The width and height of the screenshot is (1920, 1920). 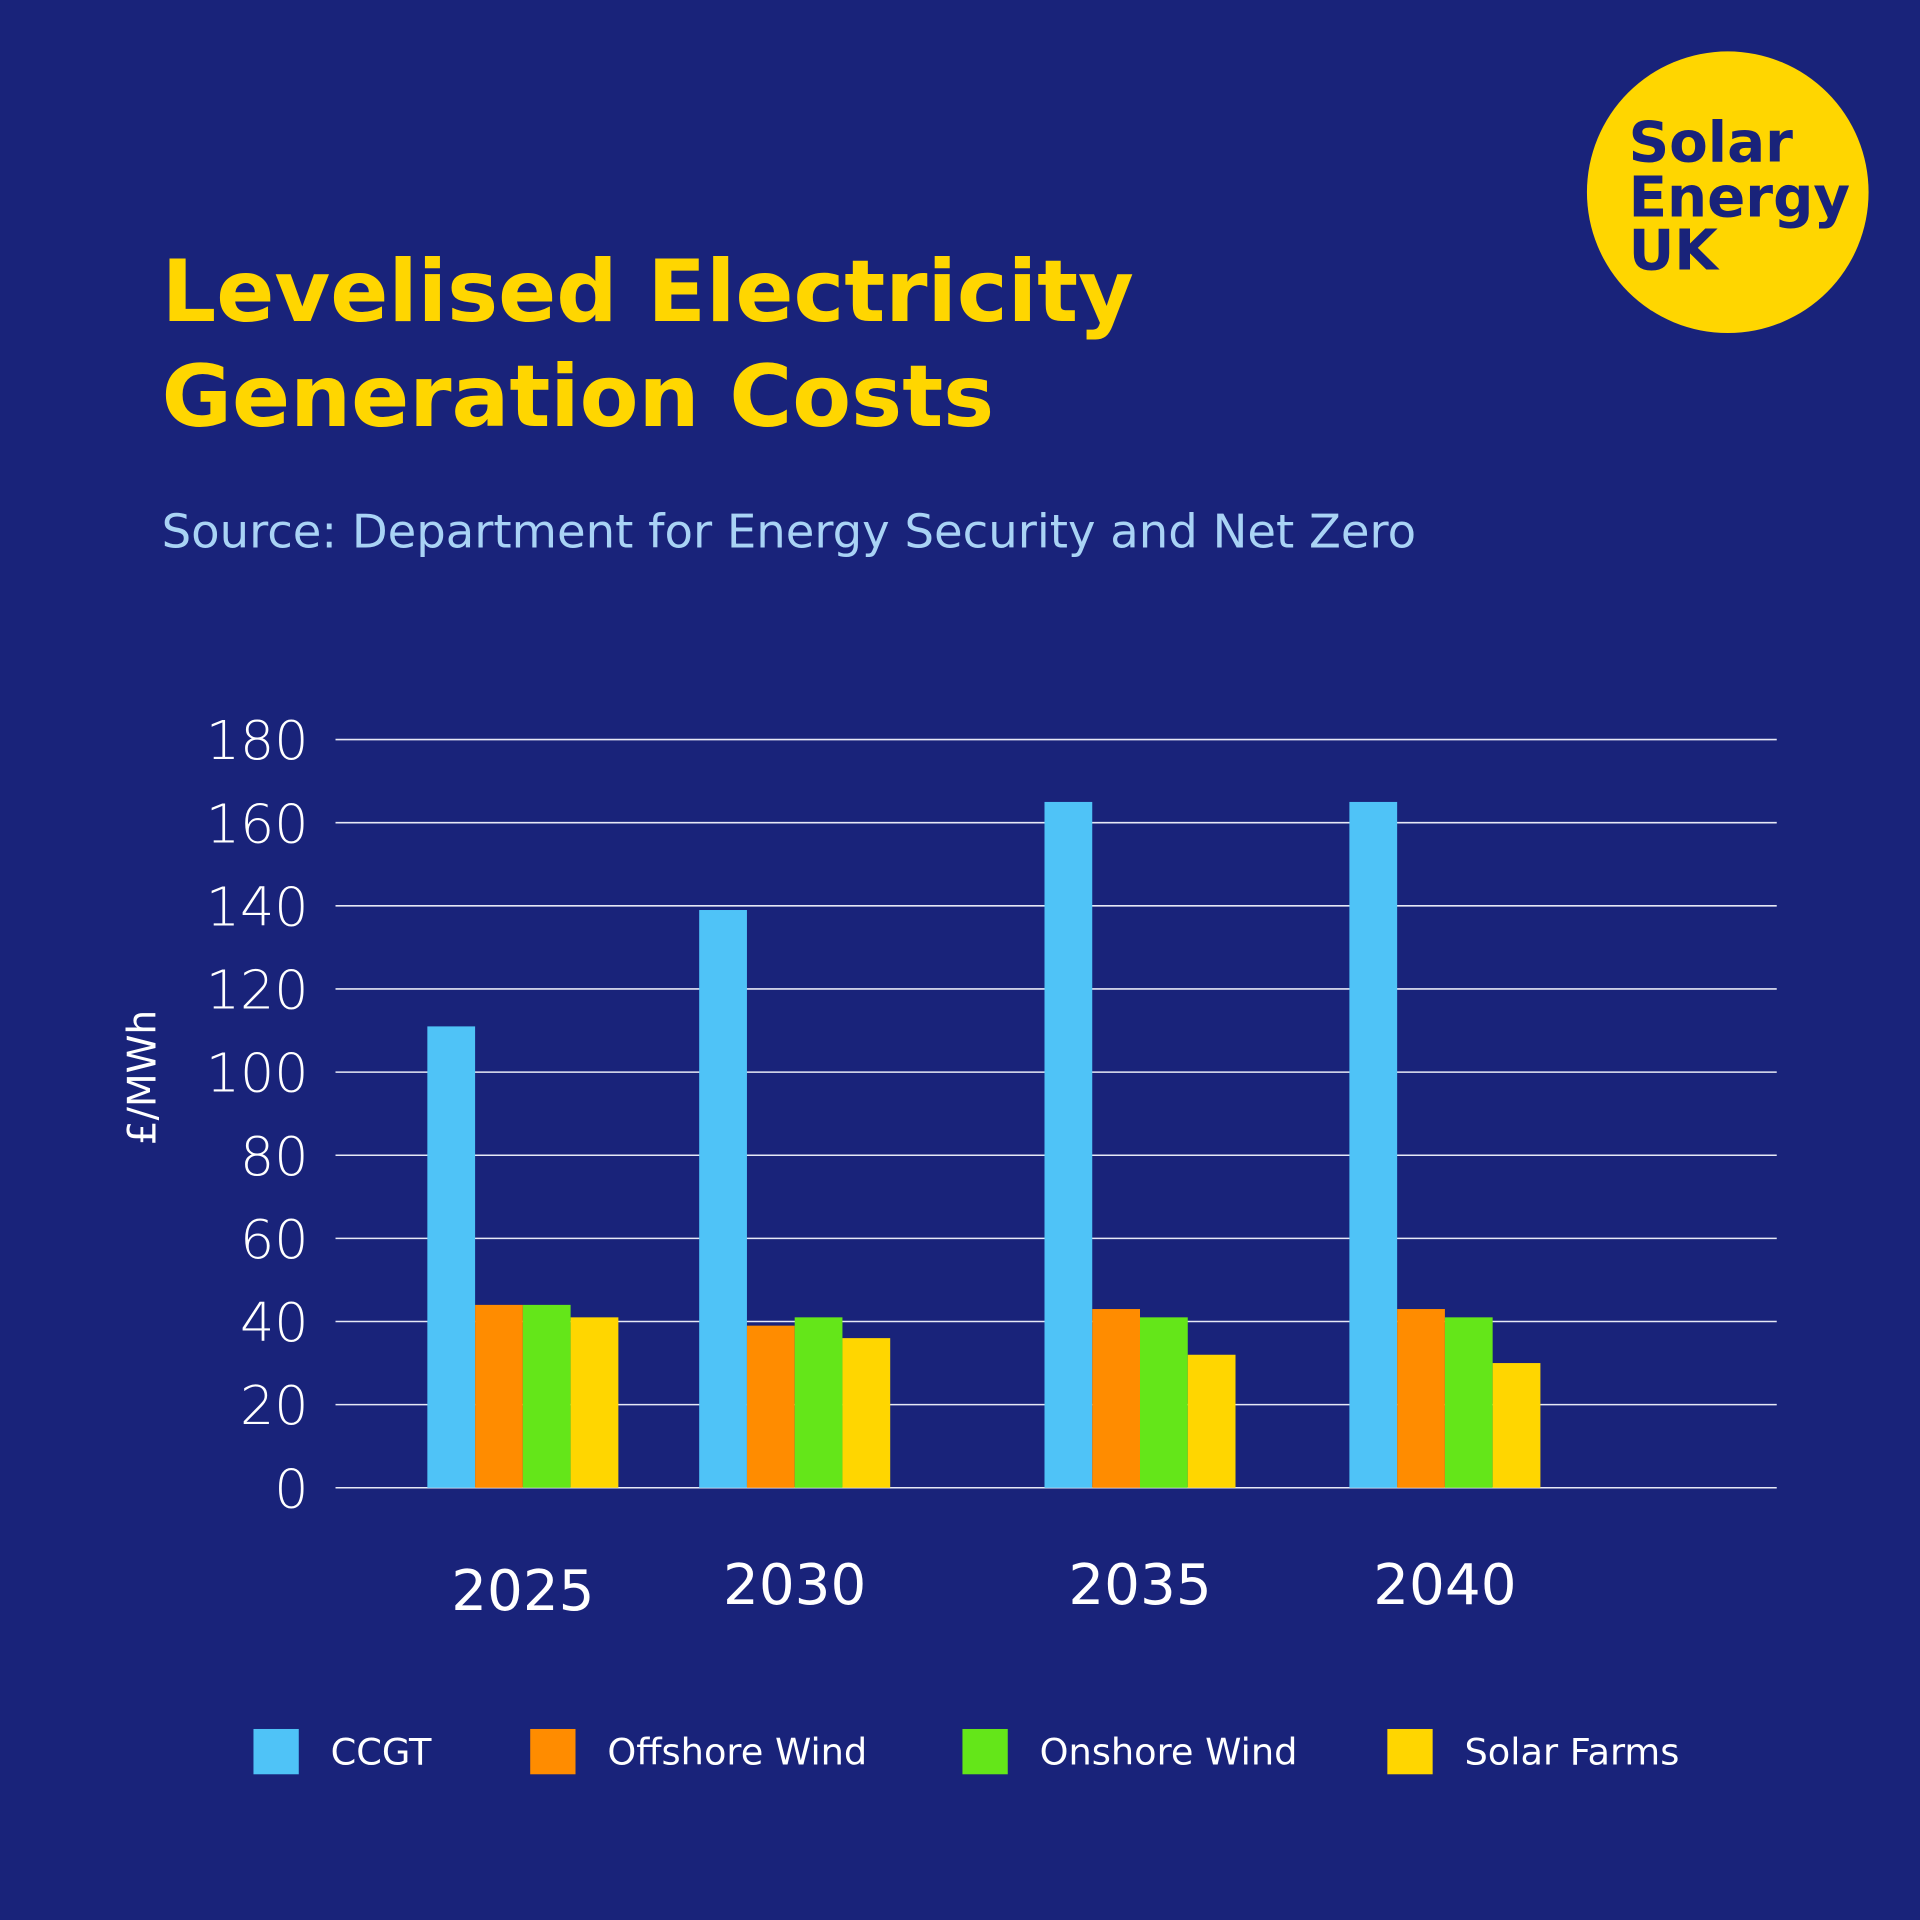 I want to click on chart-title: Generation Costs, so click(x=578, y=397).